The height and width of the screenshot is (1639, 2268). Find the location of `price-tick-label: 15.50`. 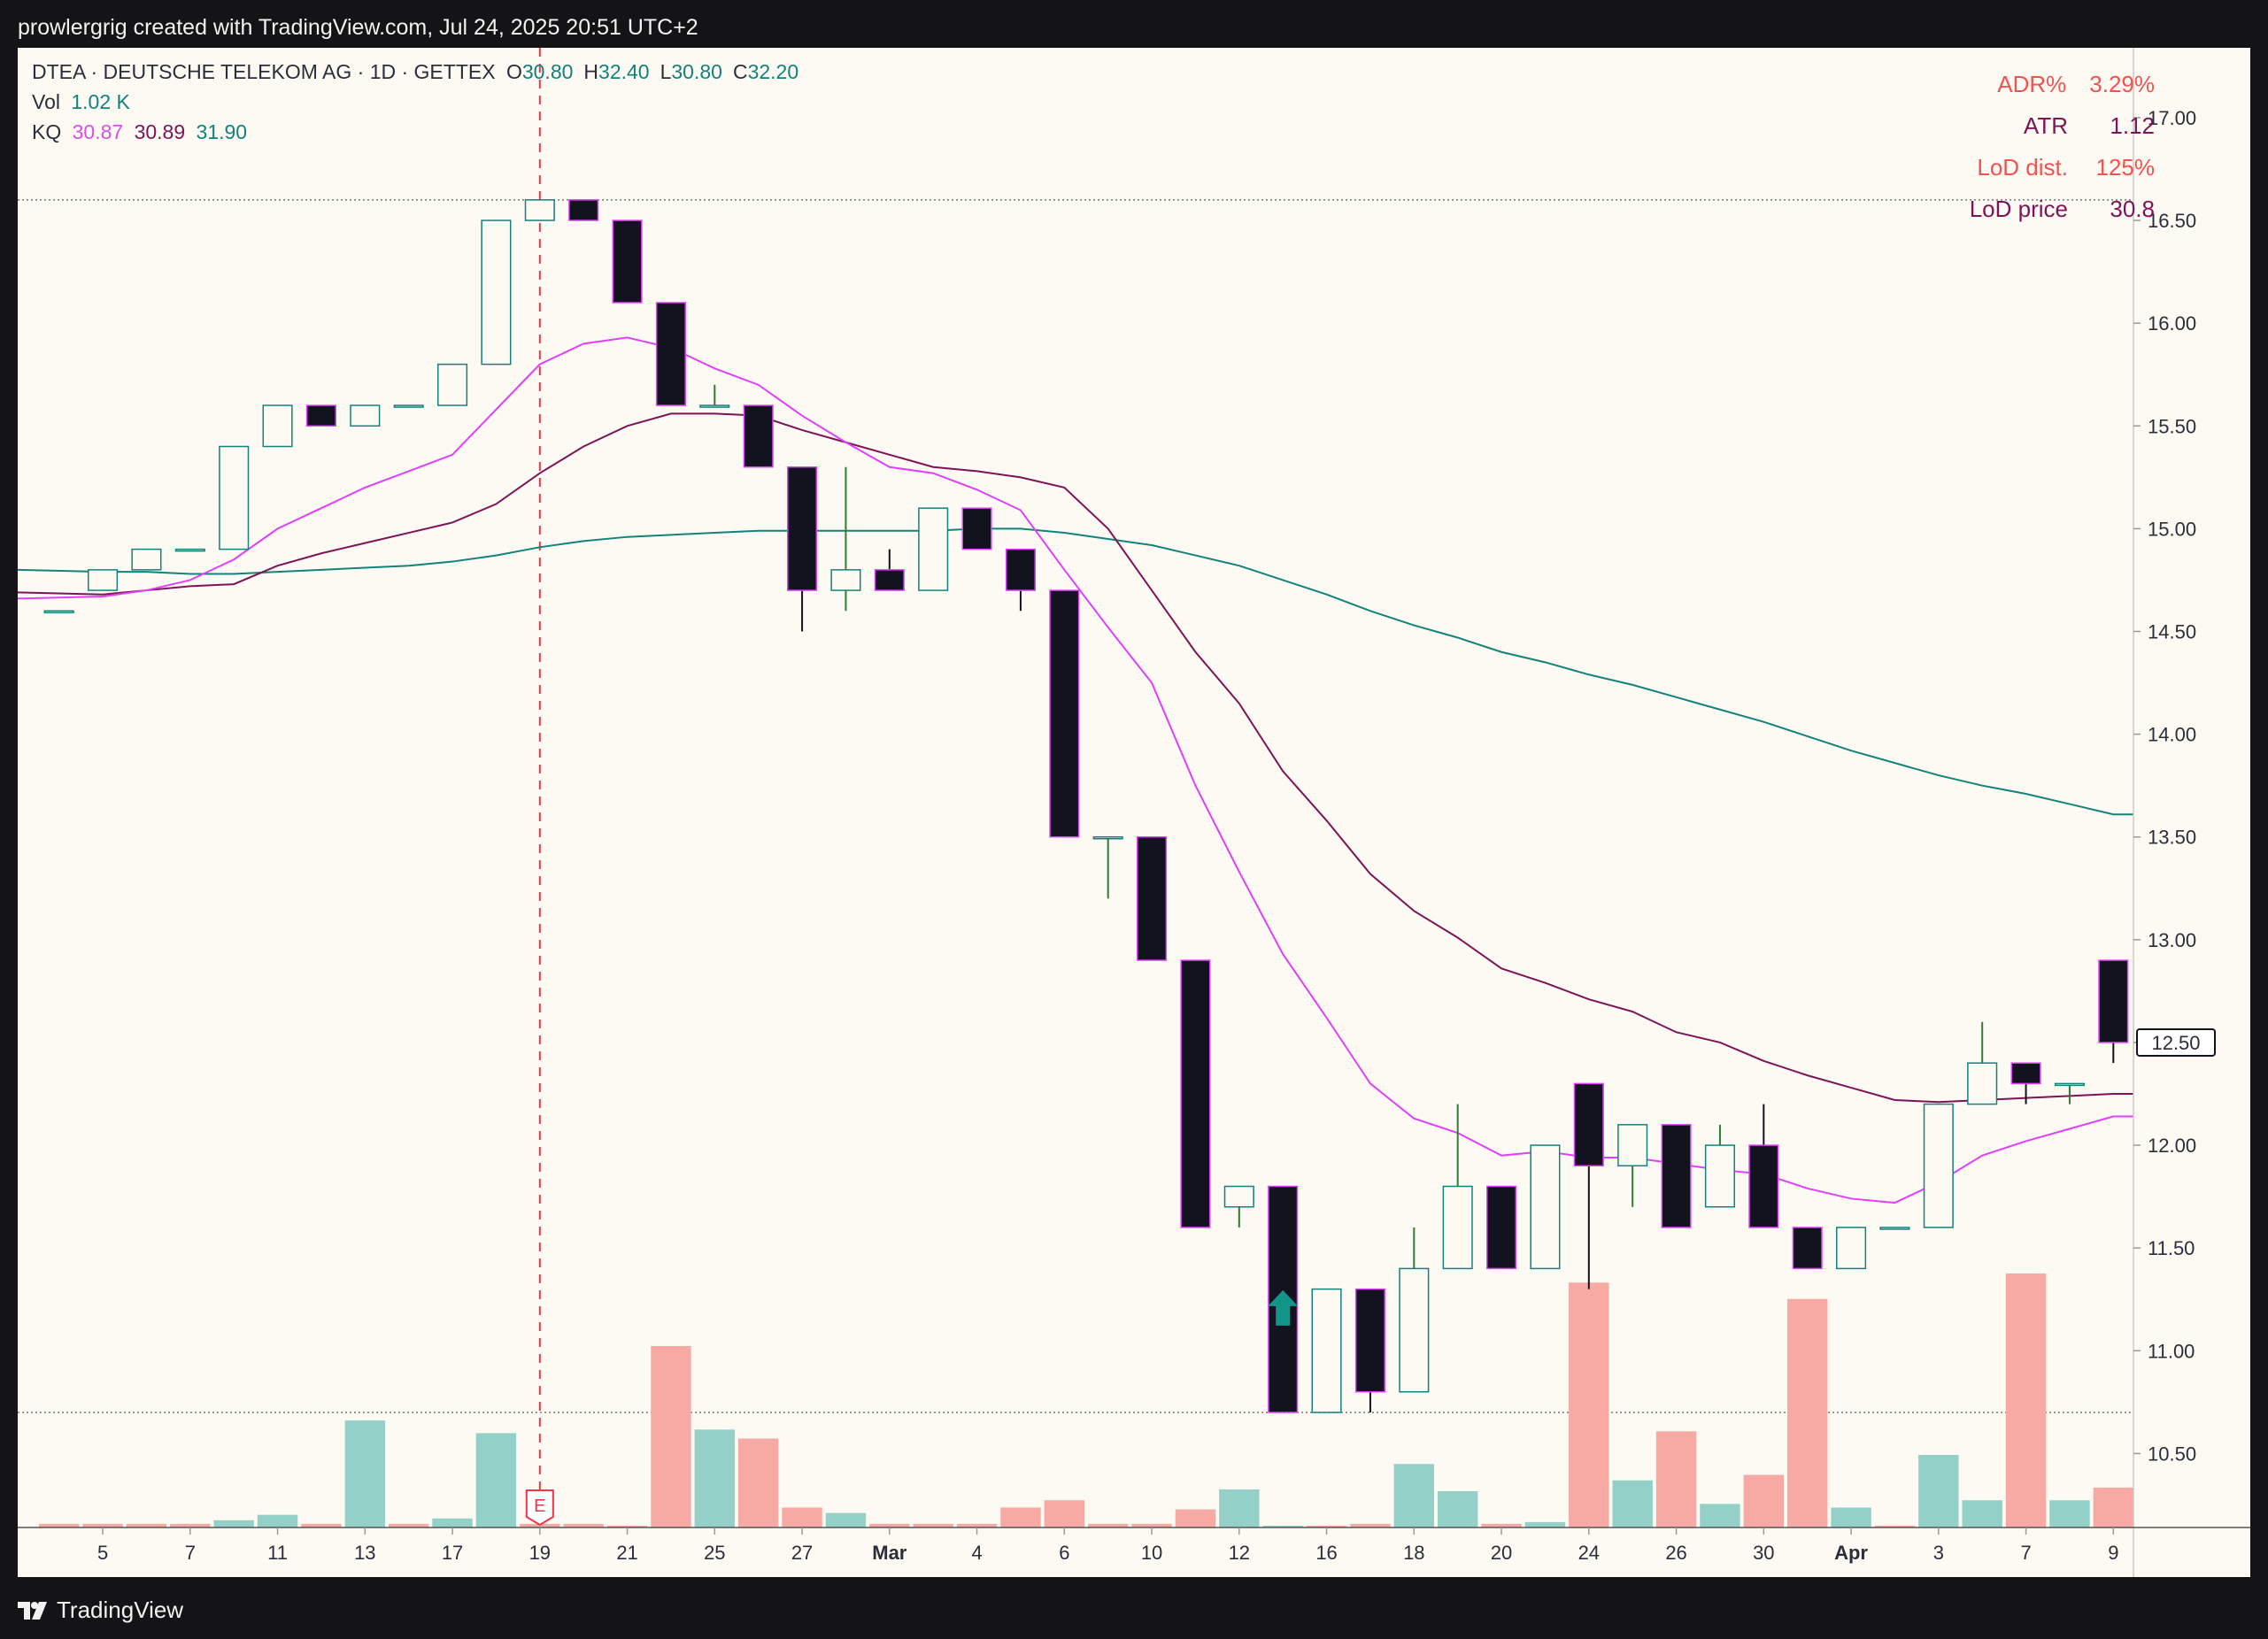

price-tick-label: 15.50 is located at coordinates (2172, 426).